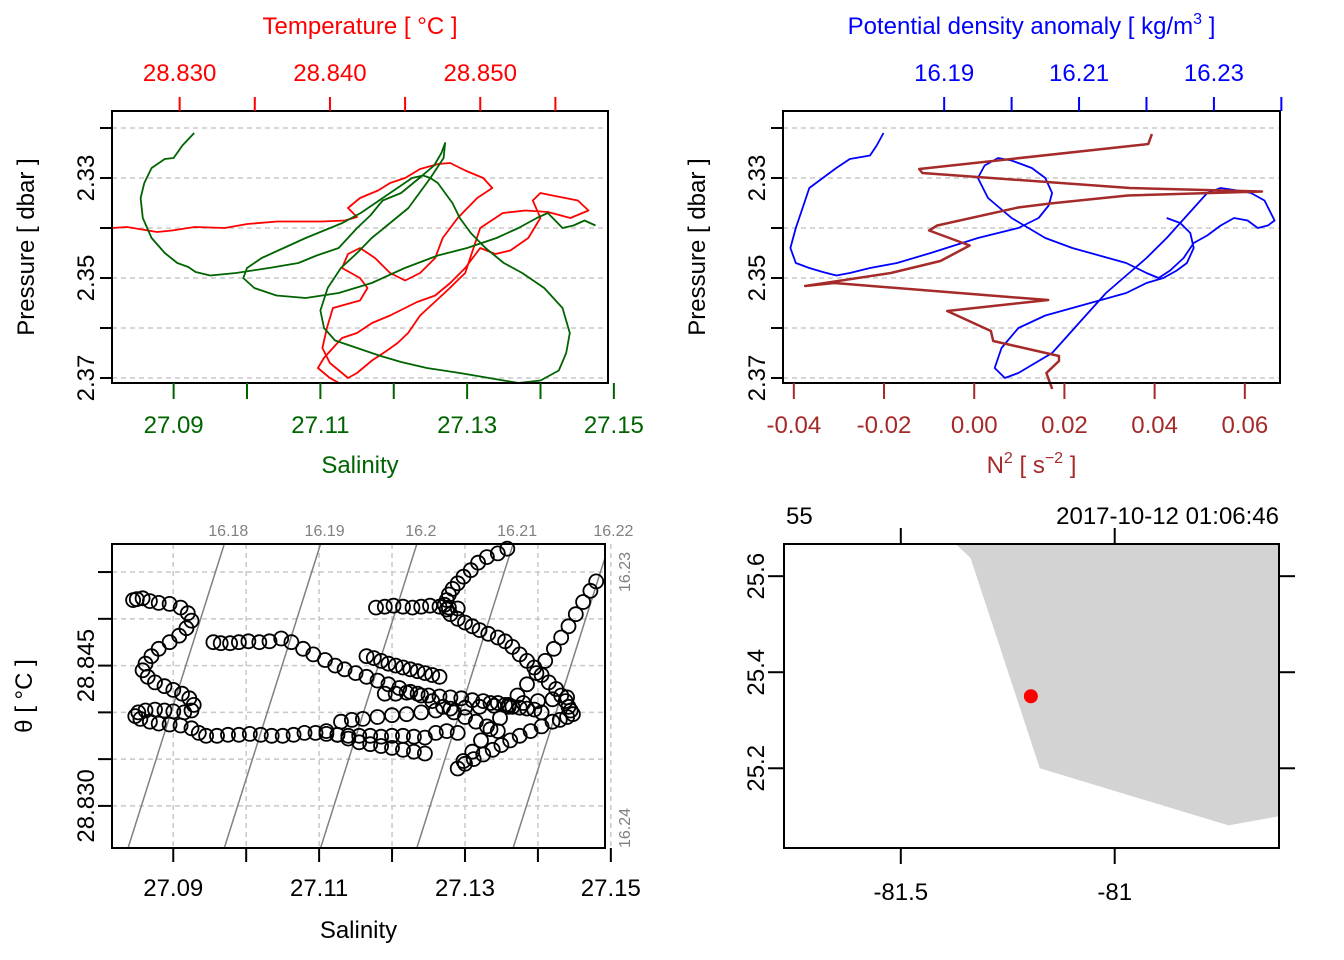  I want to click on y-tick-label: 25.4, so click(756, 672).